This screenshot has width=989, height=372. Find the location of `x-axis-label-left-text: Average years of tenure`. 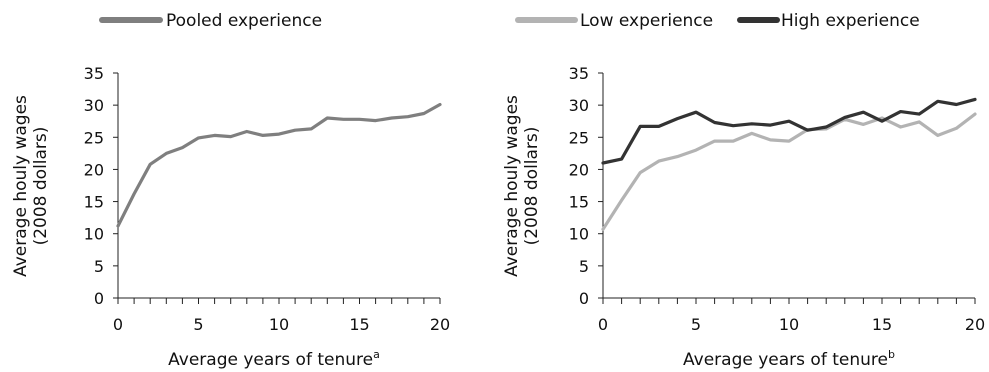

x-axis-label-left-text: Average years of tenure is located at coordinates (270, 360).